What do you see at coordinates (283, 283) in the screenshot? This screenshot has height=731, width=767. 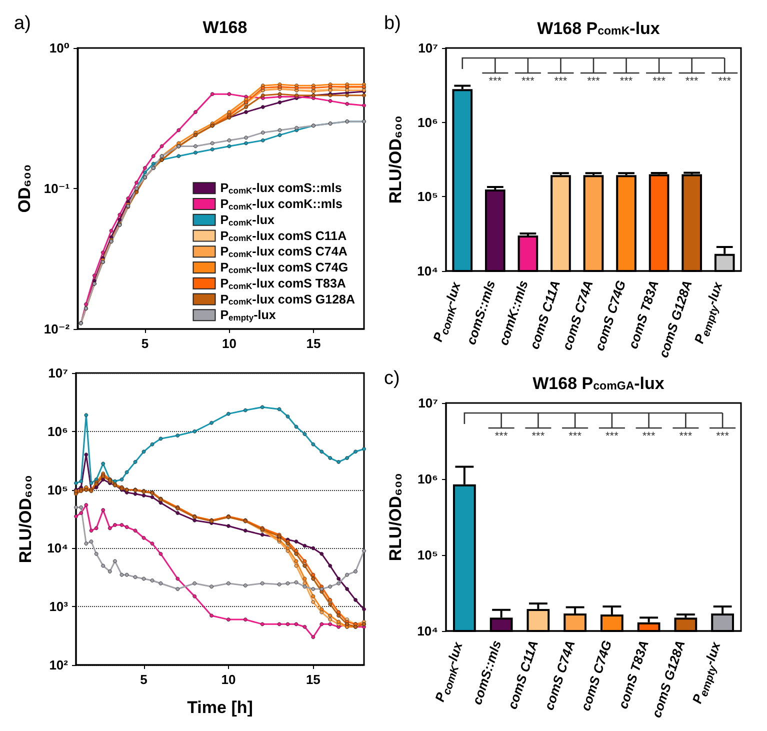 I see `legend-label: PcomK-lux comS T83A` at bounding box center [283, 283].